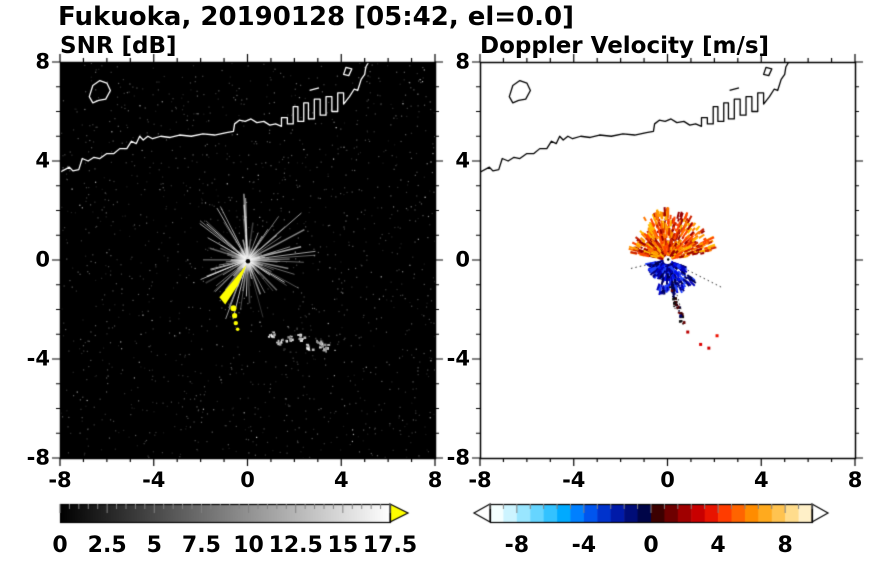 This screenshot has width=870, height=570. Describe the element at coordinates (118, 46) in the screenshot. I see `snr-panel-title: SNR [dB]` at that location.